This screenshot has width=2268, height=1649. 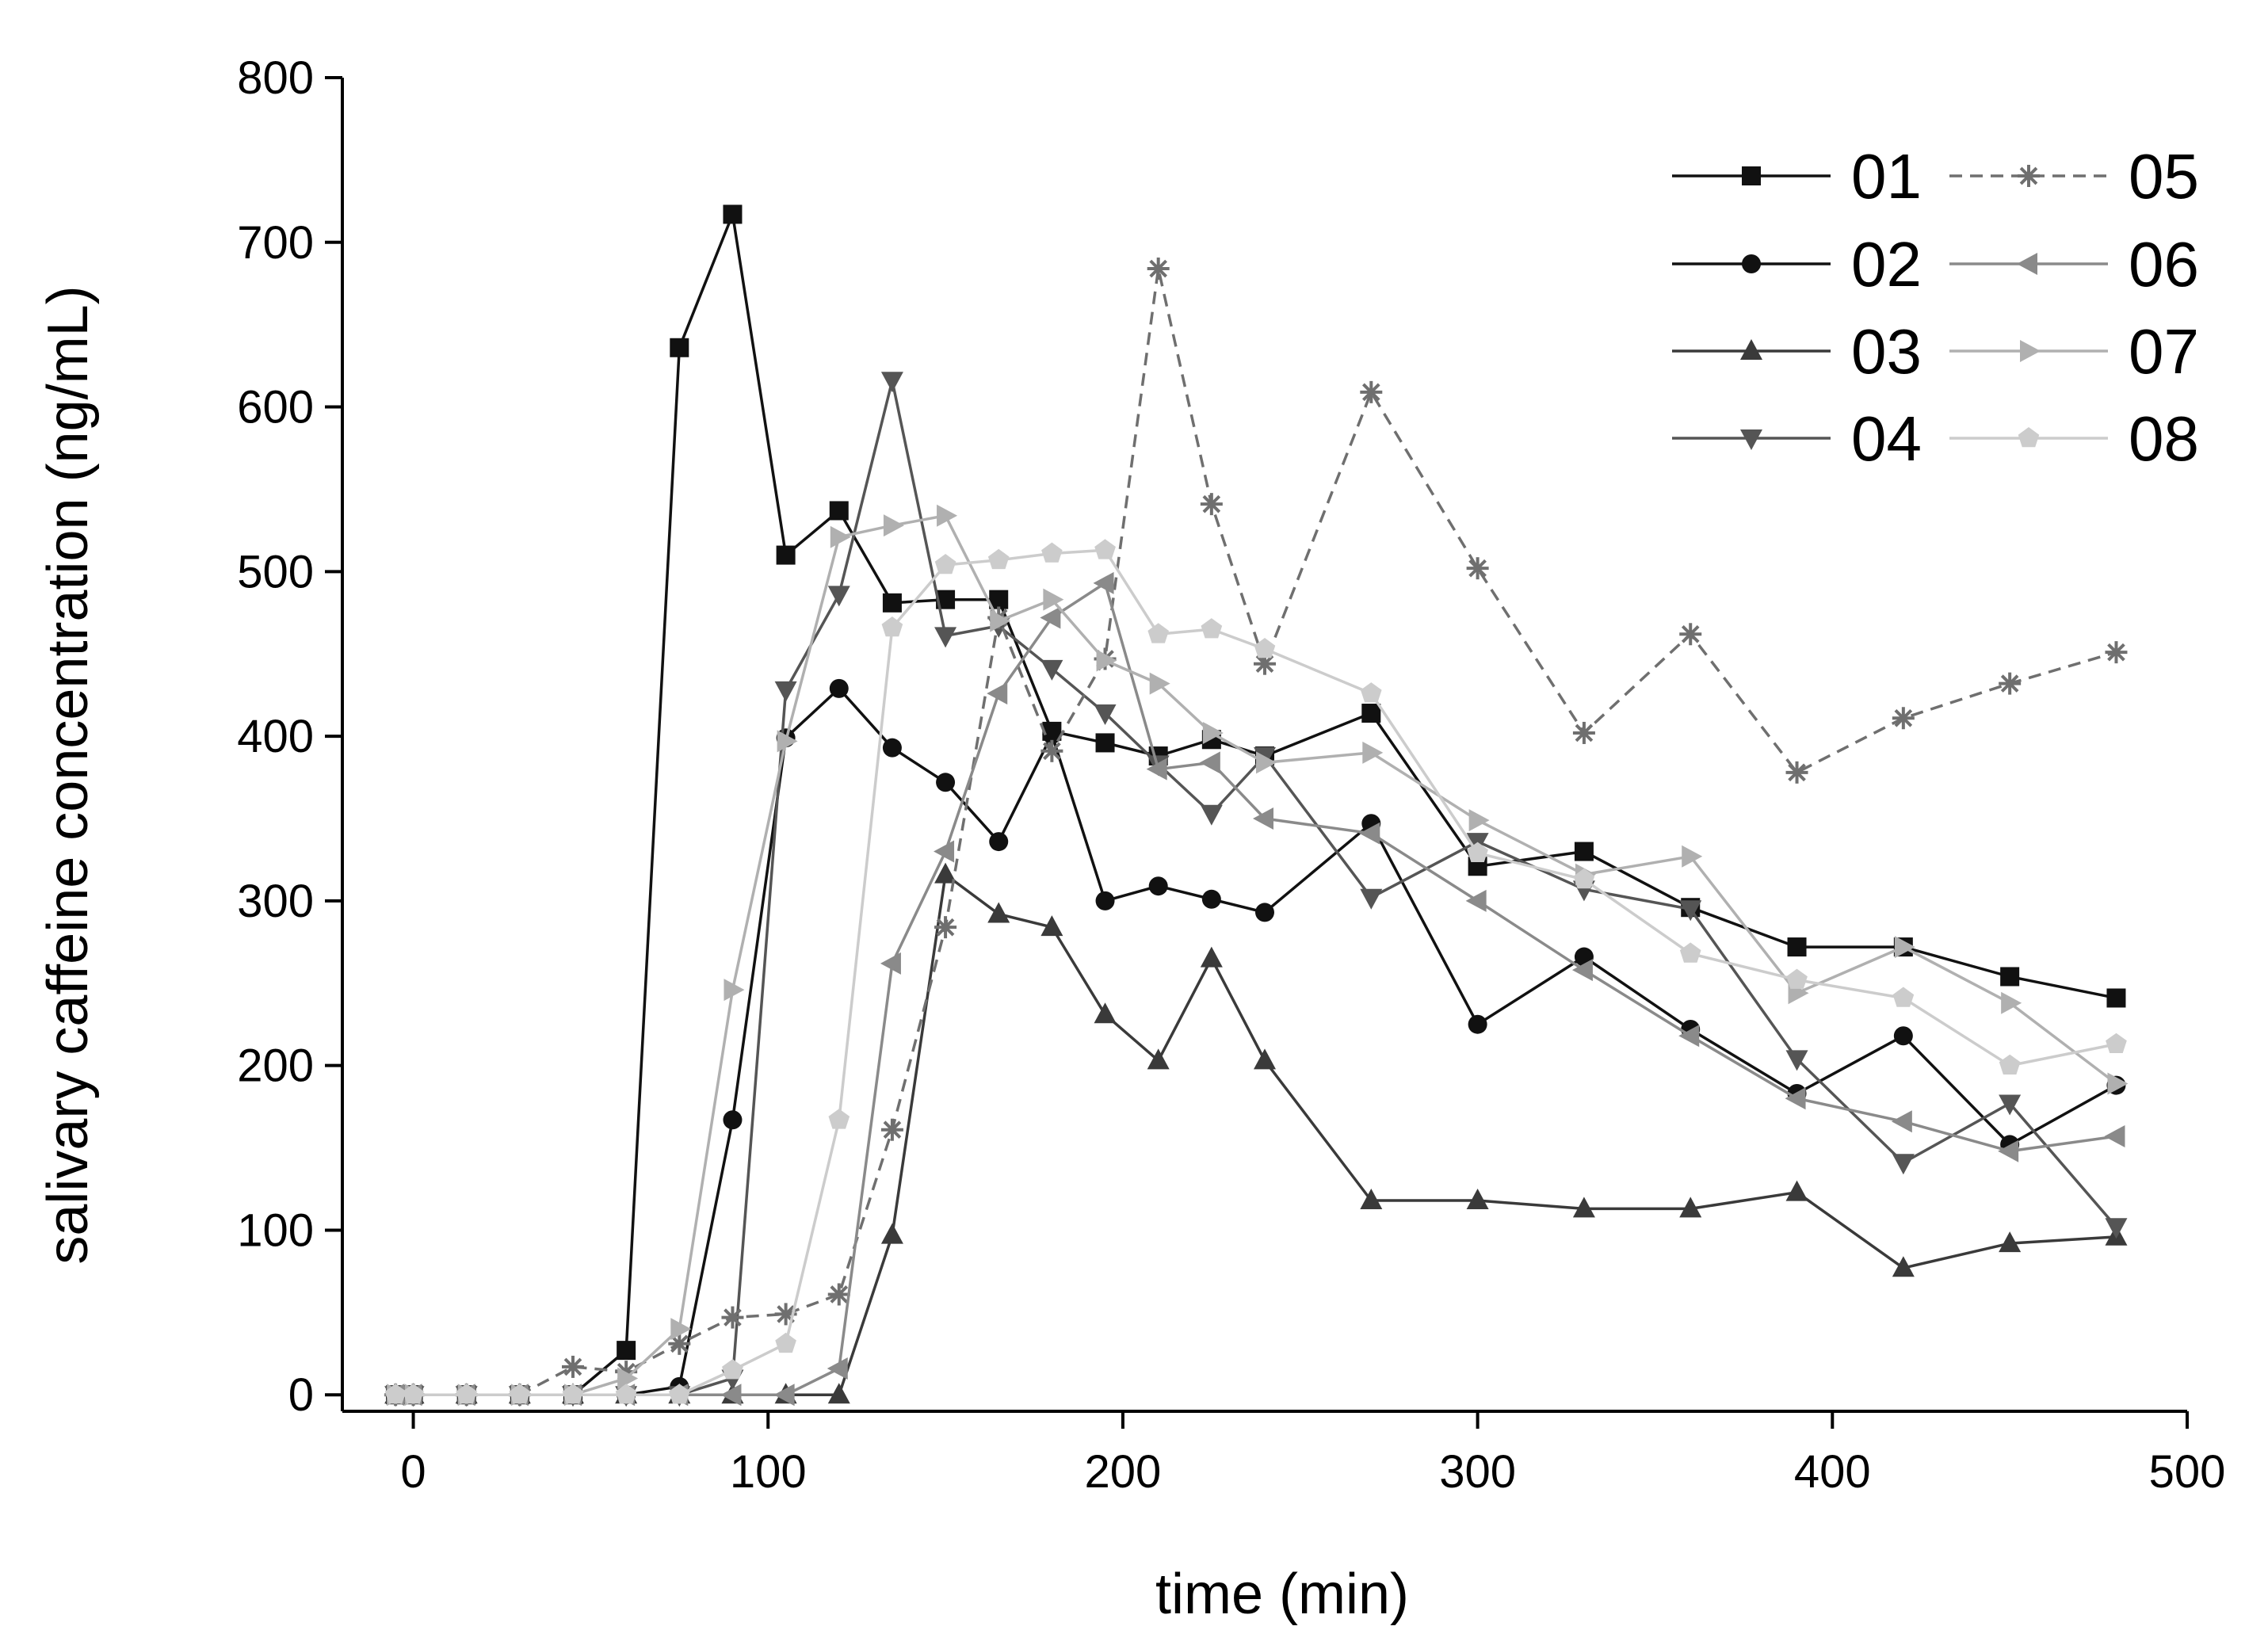 What do you see at coordinates (2164, 439) in the screenshot?
I see `legend-label: 08` at bounding box center [2164, 439].